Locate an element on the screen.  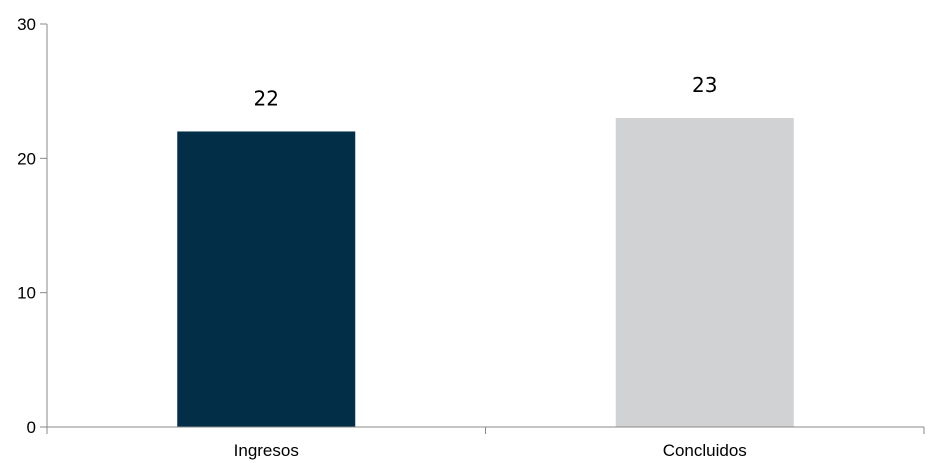
y-tick-label: 30 is located at coordinates (26, 24).